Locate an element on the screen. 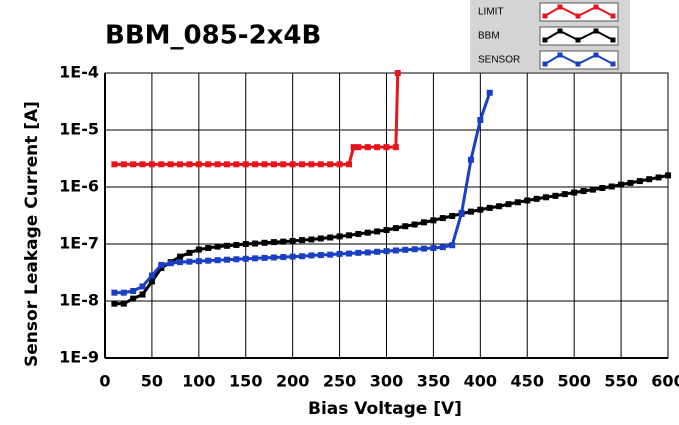  x-tick-label: 400 is located at coordinates (480, 381).